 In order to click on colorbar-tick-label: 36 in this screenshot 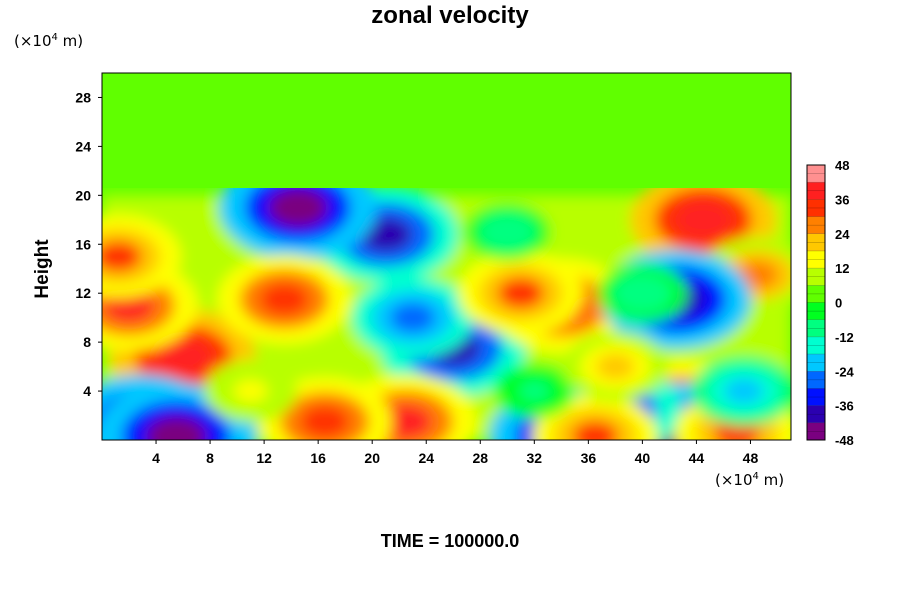, I will do `click(842, 199)`.